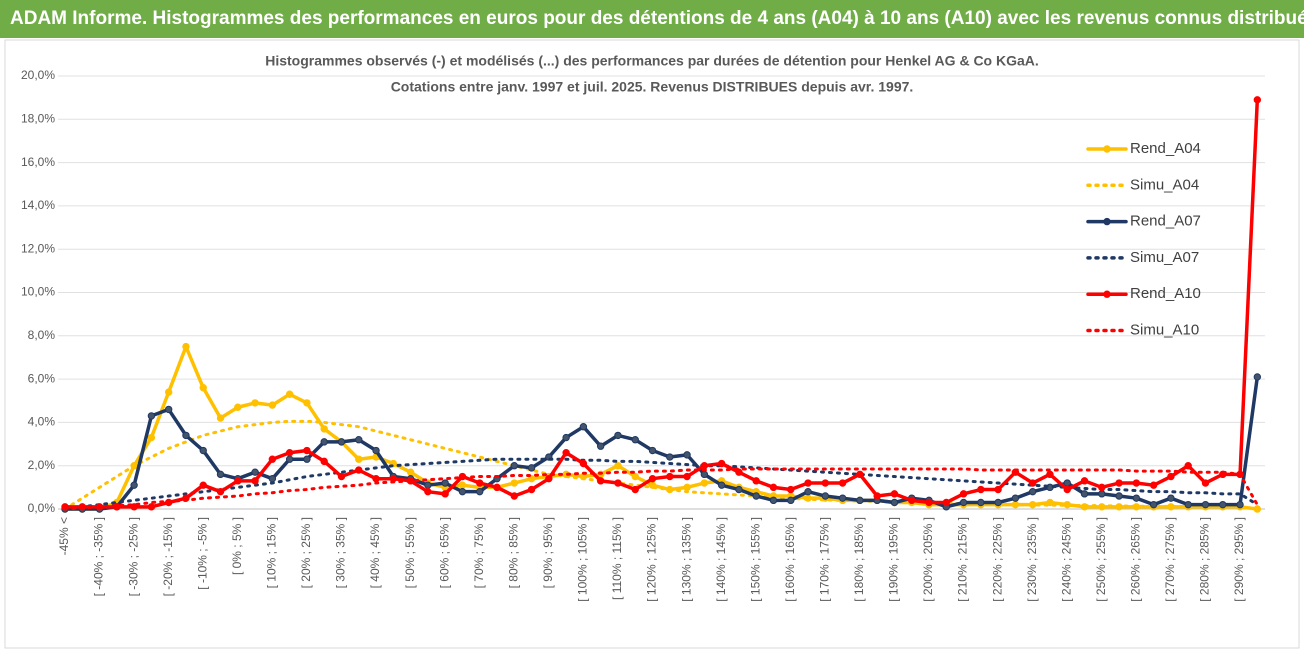 The width and height of the screenshot is (1304, 652). What do you see at coordinates (1165, 148) in the screenshot?
I see `legend-label: Rend_A04` at bounding box center [1165, 148].